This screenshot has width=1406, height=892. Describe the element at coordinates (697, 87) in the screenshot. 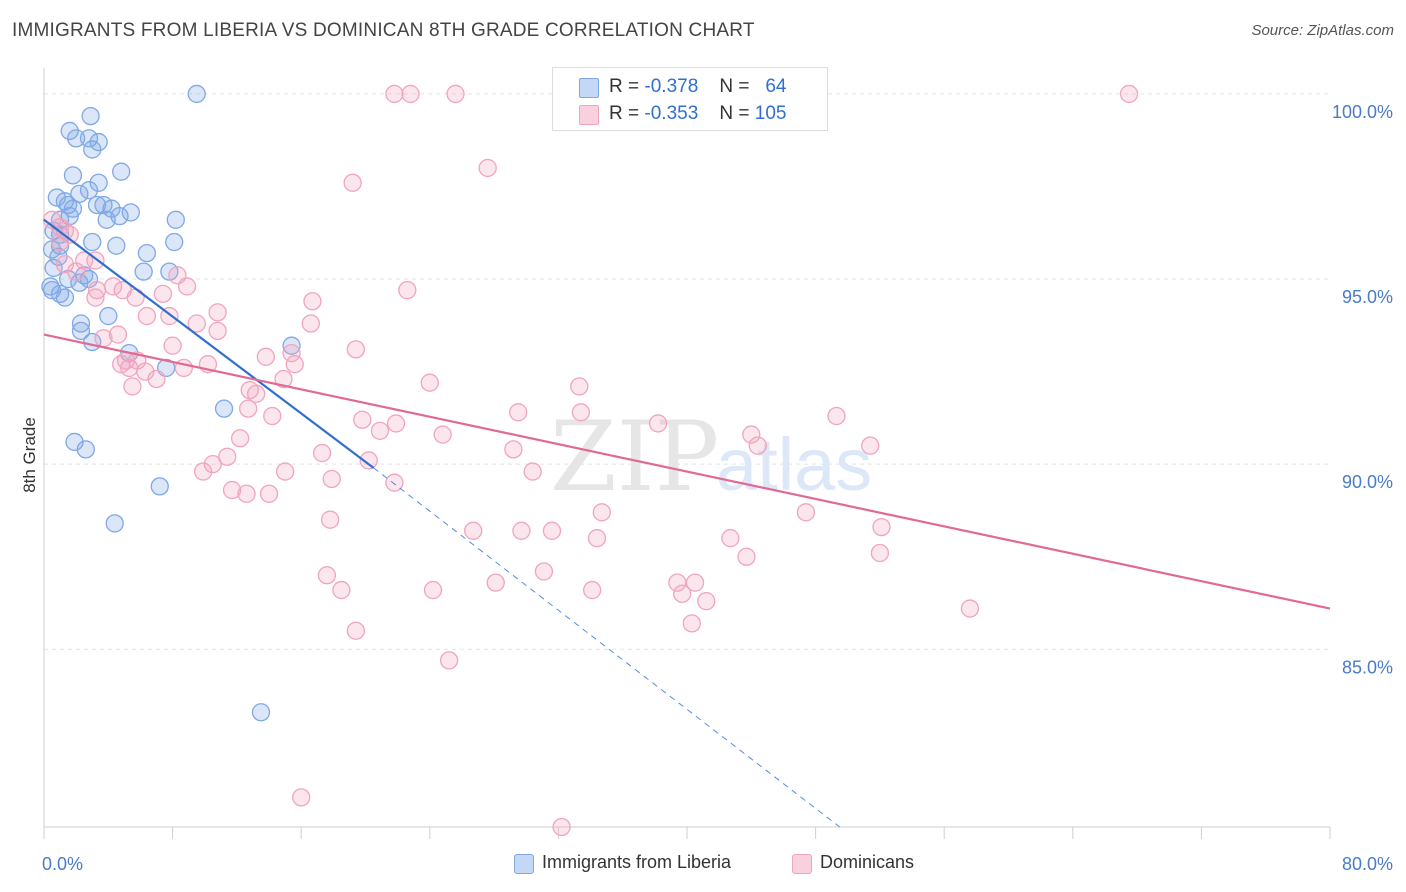

I see `legend-text-liberia: R = -0.378 N = 64` at that location.